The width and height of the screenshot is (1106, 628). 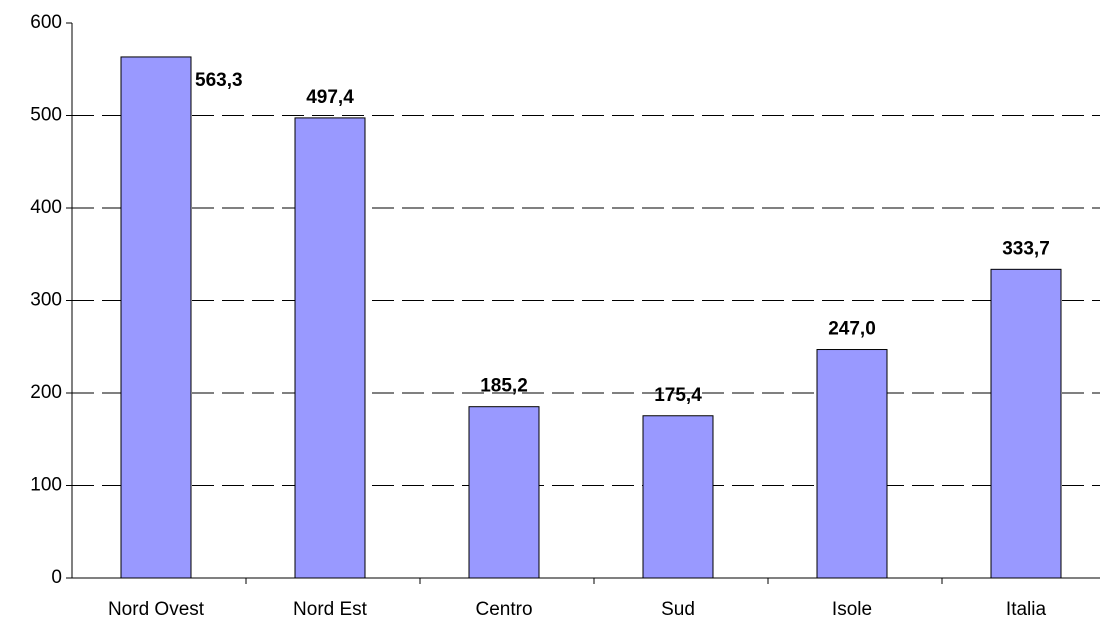 What do you see at coordinates (678, 395) in the screenshot?
I see `value-label: 175,4` at bounding box center [678, 395].